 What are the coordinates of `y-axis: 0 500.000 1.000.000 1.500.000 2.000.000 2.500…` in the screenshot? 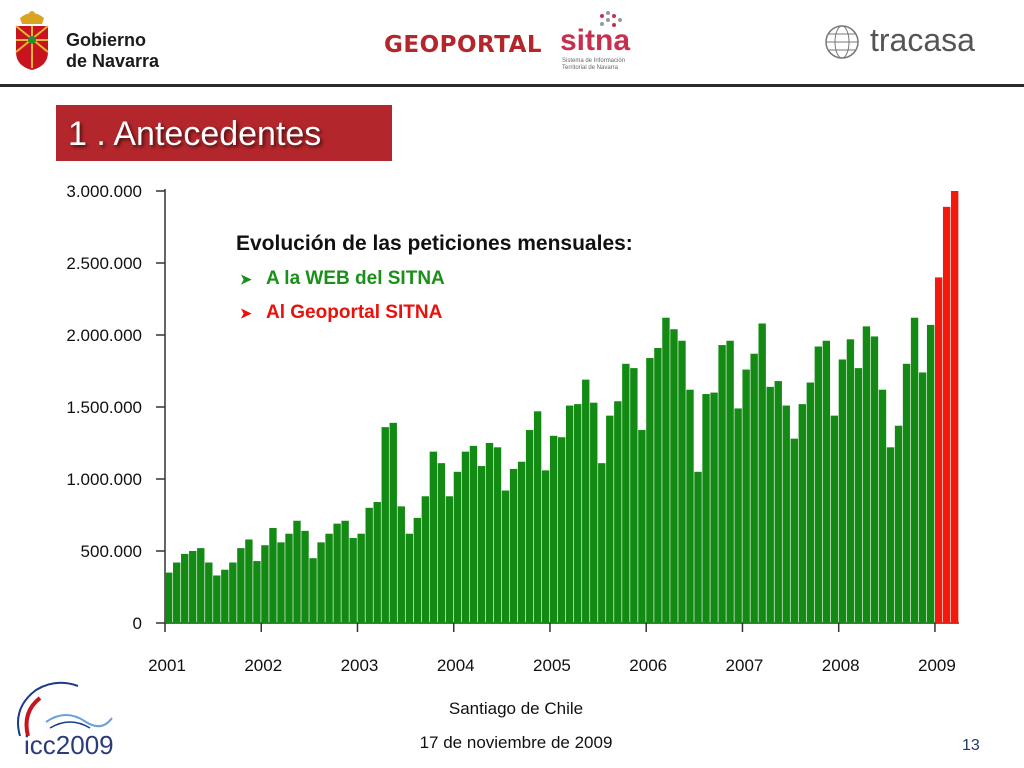 It's located at (116, 407).